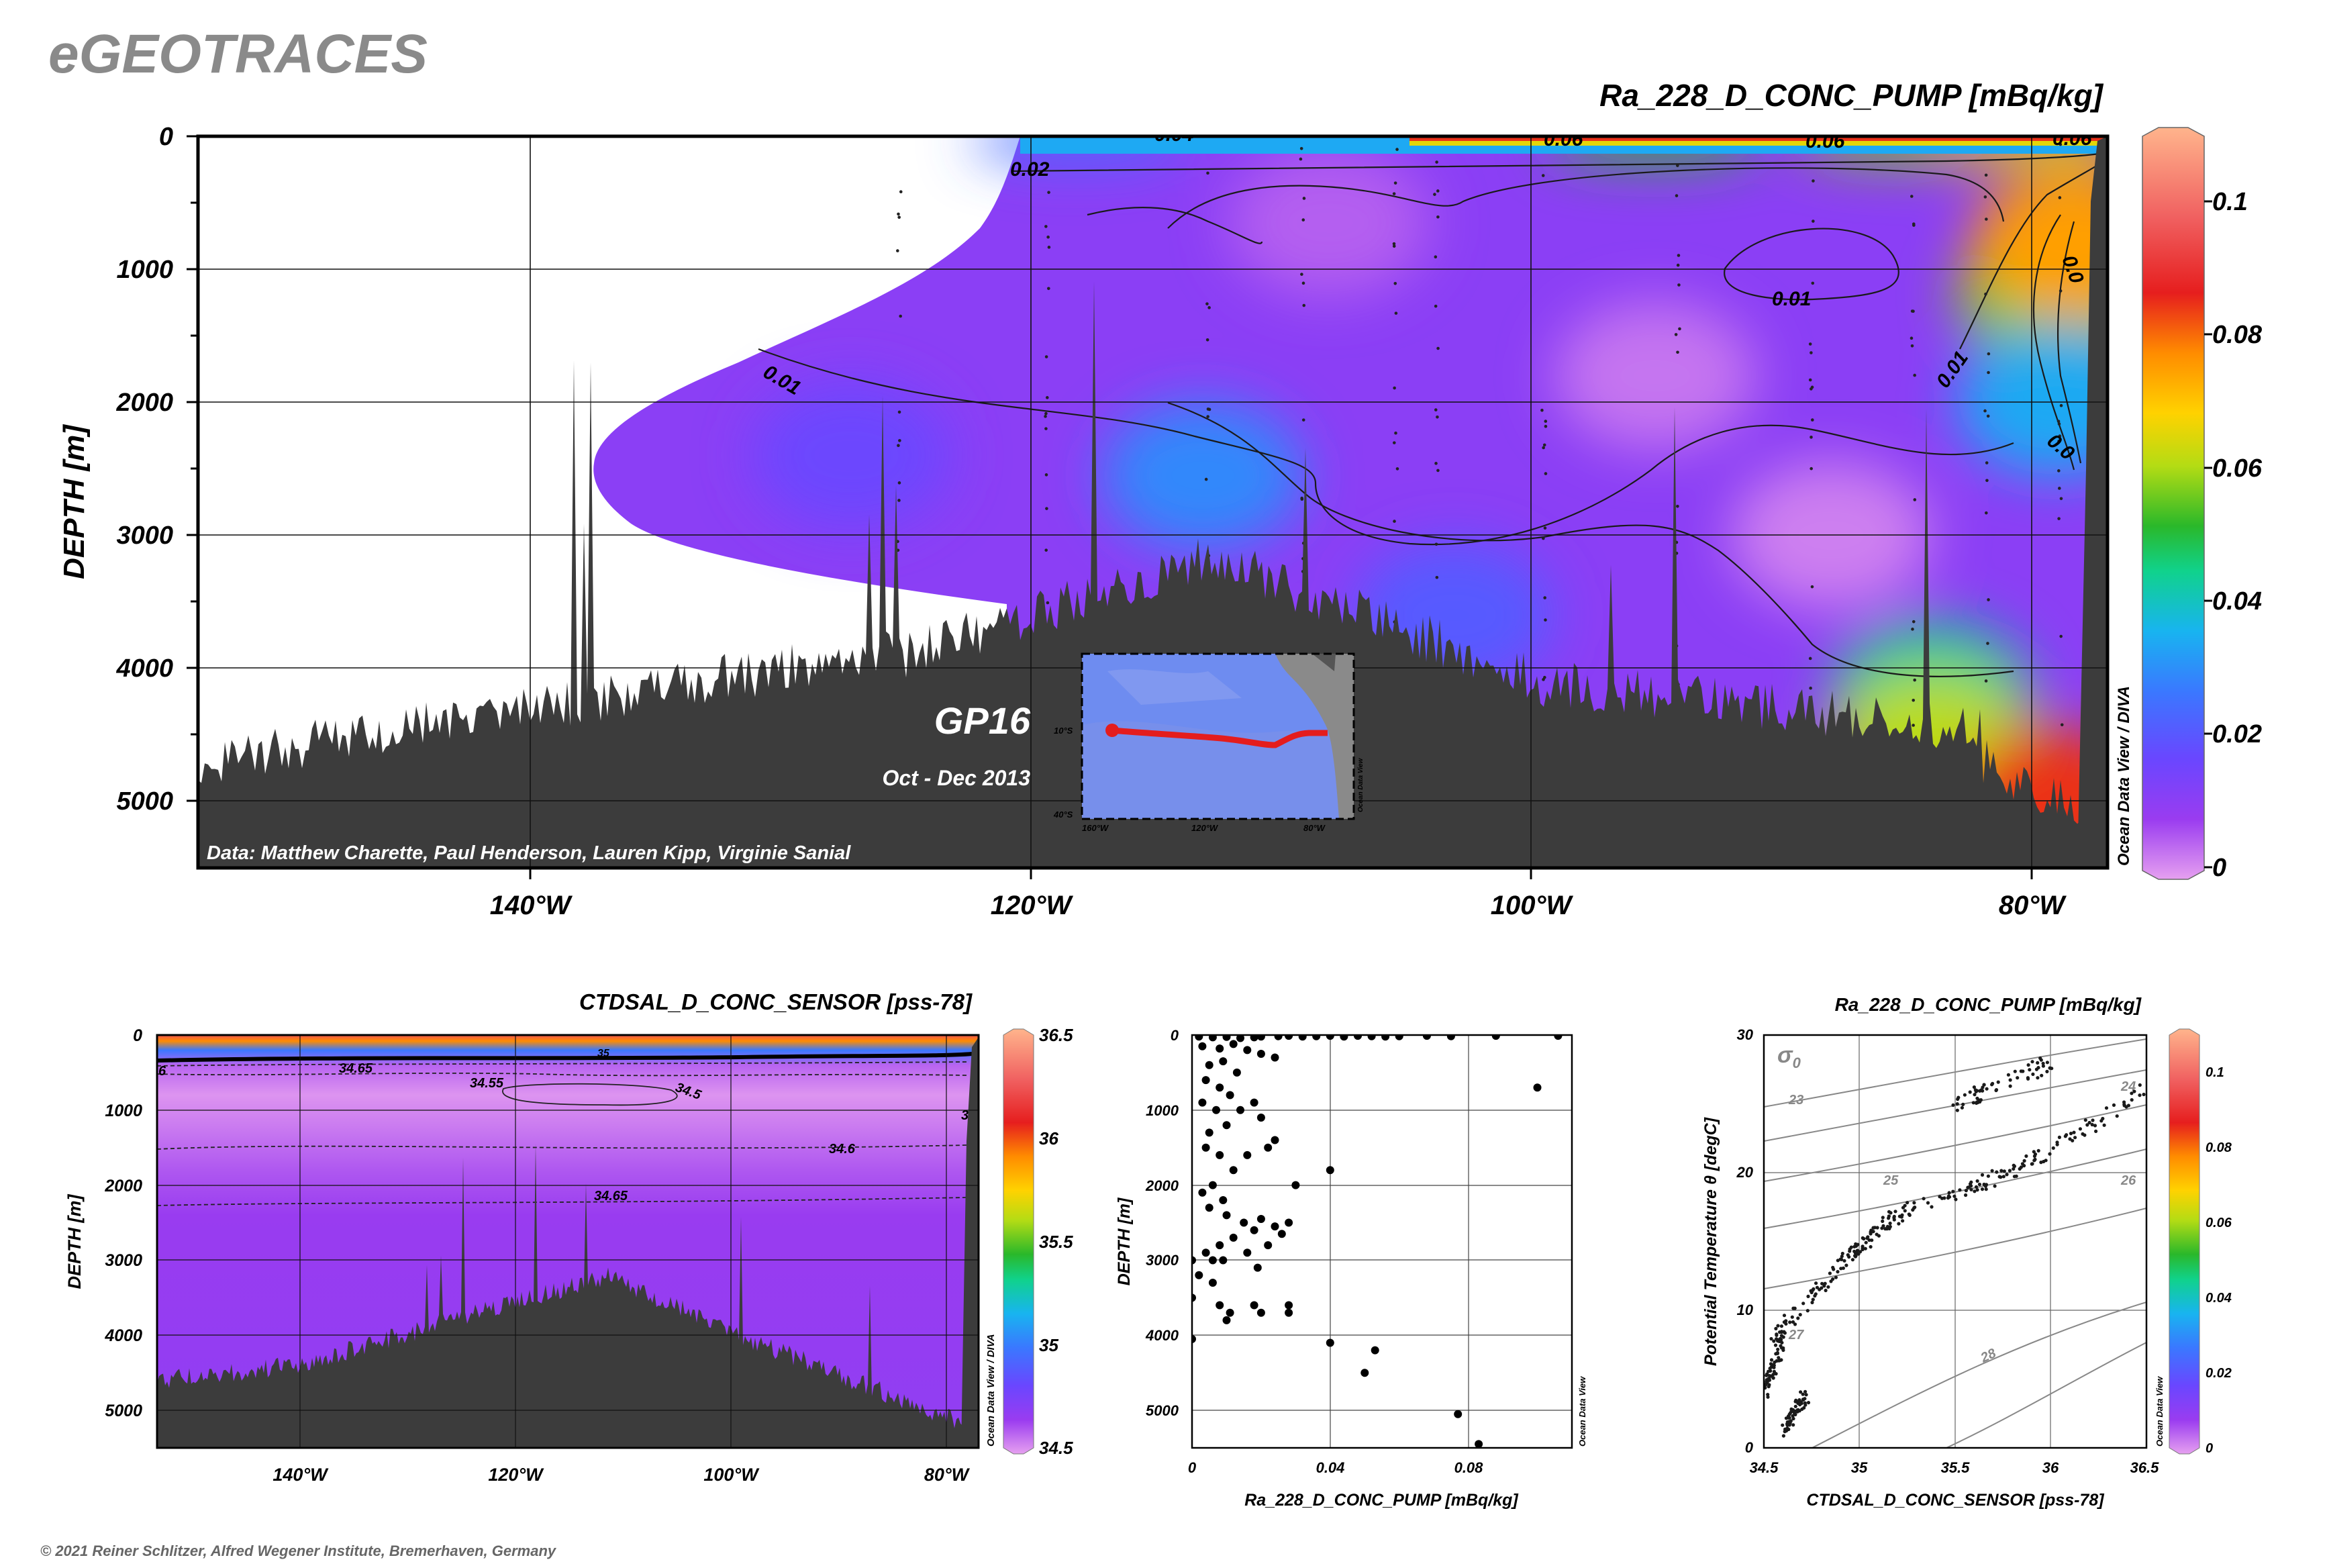  I want to click on inset-lon-label: 120°W, so click(1205, 828).